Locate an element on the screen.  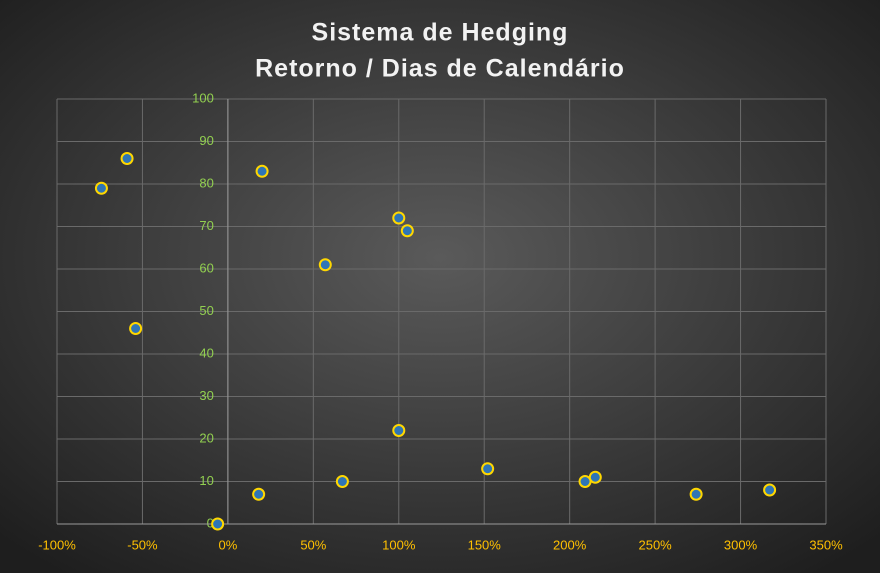
x-tick-label: 350% is located at coordinates (826, 544).